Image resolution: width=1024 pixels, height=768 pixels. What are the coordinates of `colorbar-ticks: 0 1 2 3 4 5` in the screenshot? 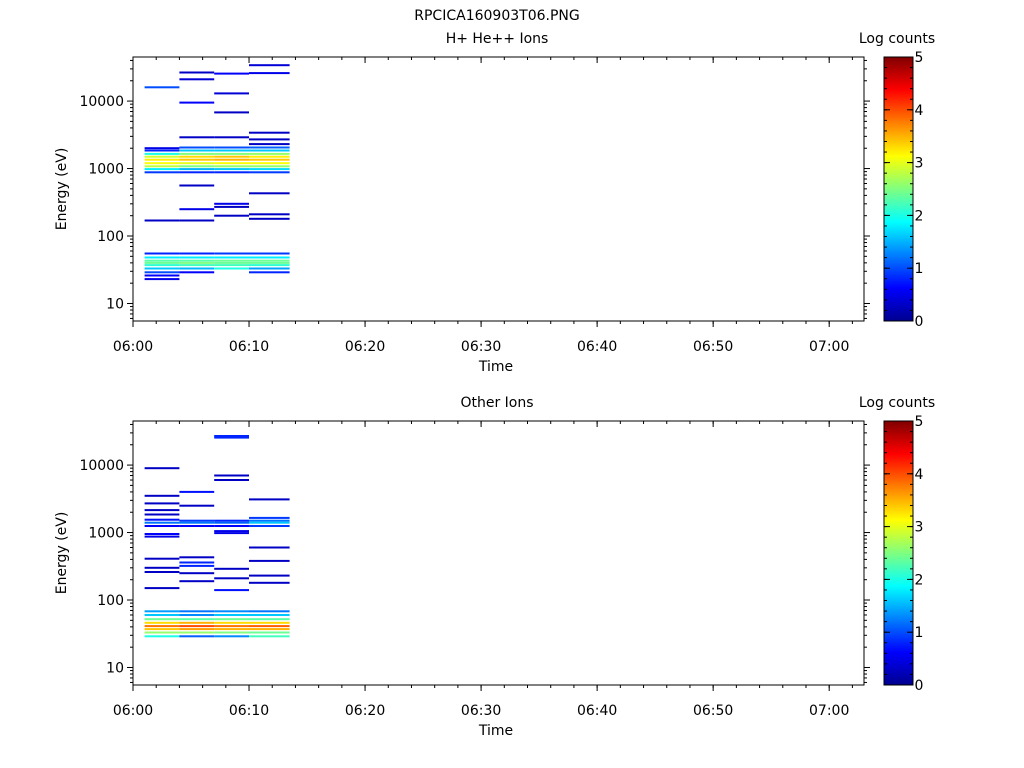 It's located at (904, 554).